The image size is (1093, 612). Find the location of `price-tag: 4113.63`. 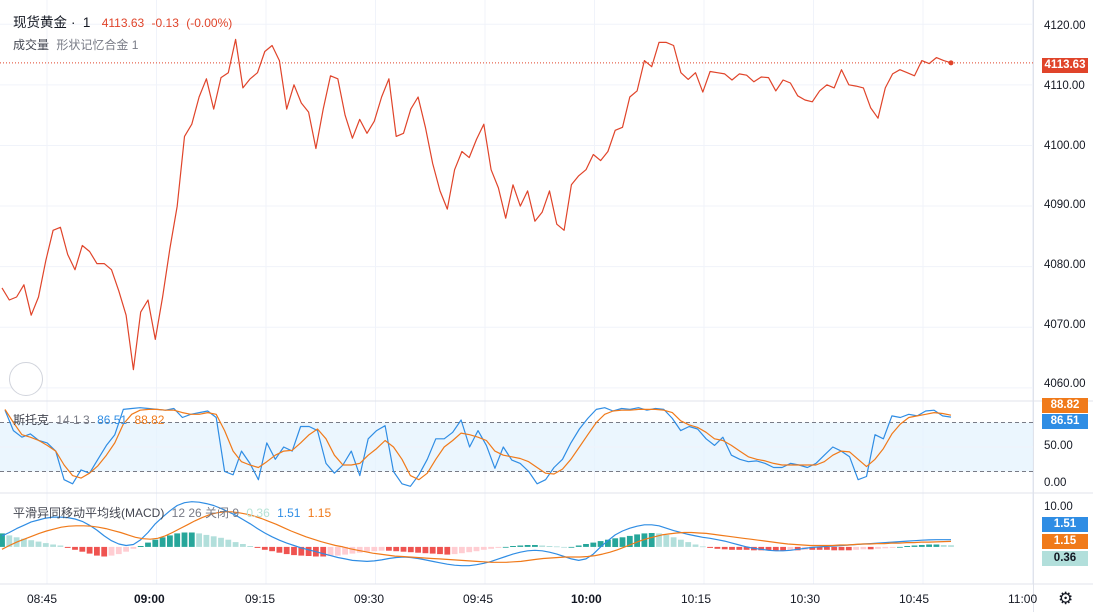

price-tag: 4113.63 is located at coordinates (1065, 65).